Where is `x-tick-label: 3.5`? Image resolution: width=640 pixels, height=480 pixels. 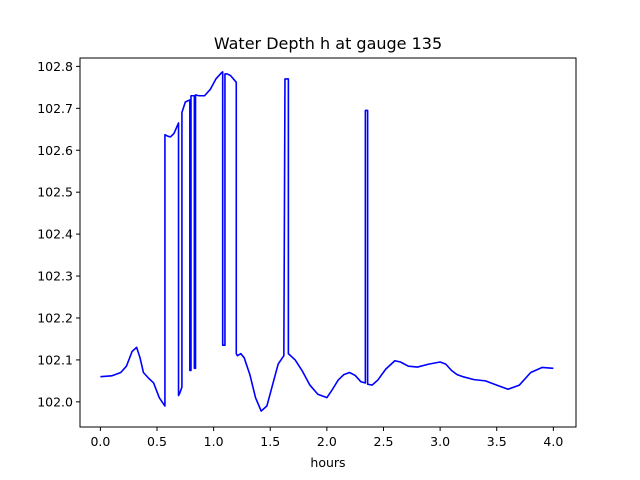
x-tick-label: 3.5 is located at coordinates (497, 441).